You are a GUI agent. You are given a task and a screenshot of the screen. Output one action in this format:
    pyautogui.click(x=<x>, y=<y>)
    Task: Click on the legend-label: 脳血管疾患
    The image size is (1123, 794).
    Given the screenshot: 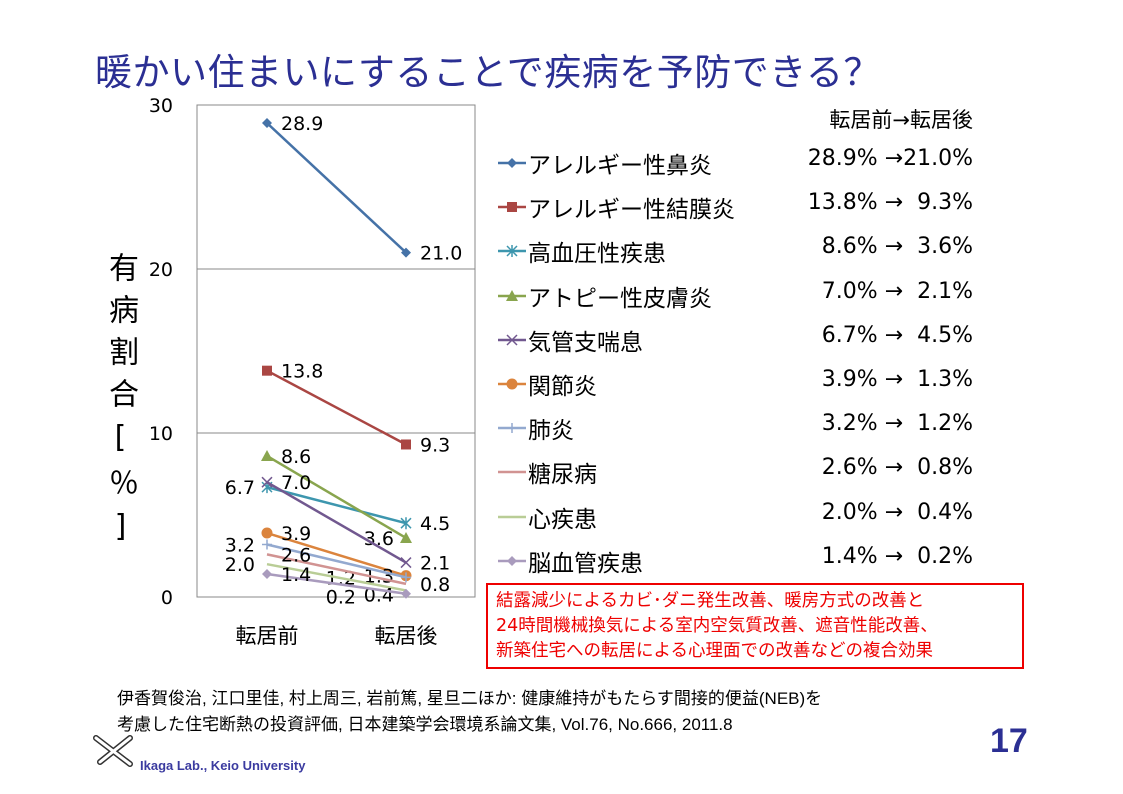 What is the action you would take?
    pyautogui.click(x=585, y=563)
    